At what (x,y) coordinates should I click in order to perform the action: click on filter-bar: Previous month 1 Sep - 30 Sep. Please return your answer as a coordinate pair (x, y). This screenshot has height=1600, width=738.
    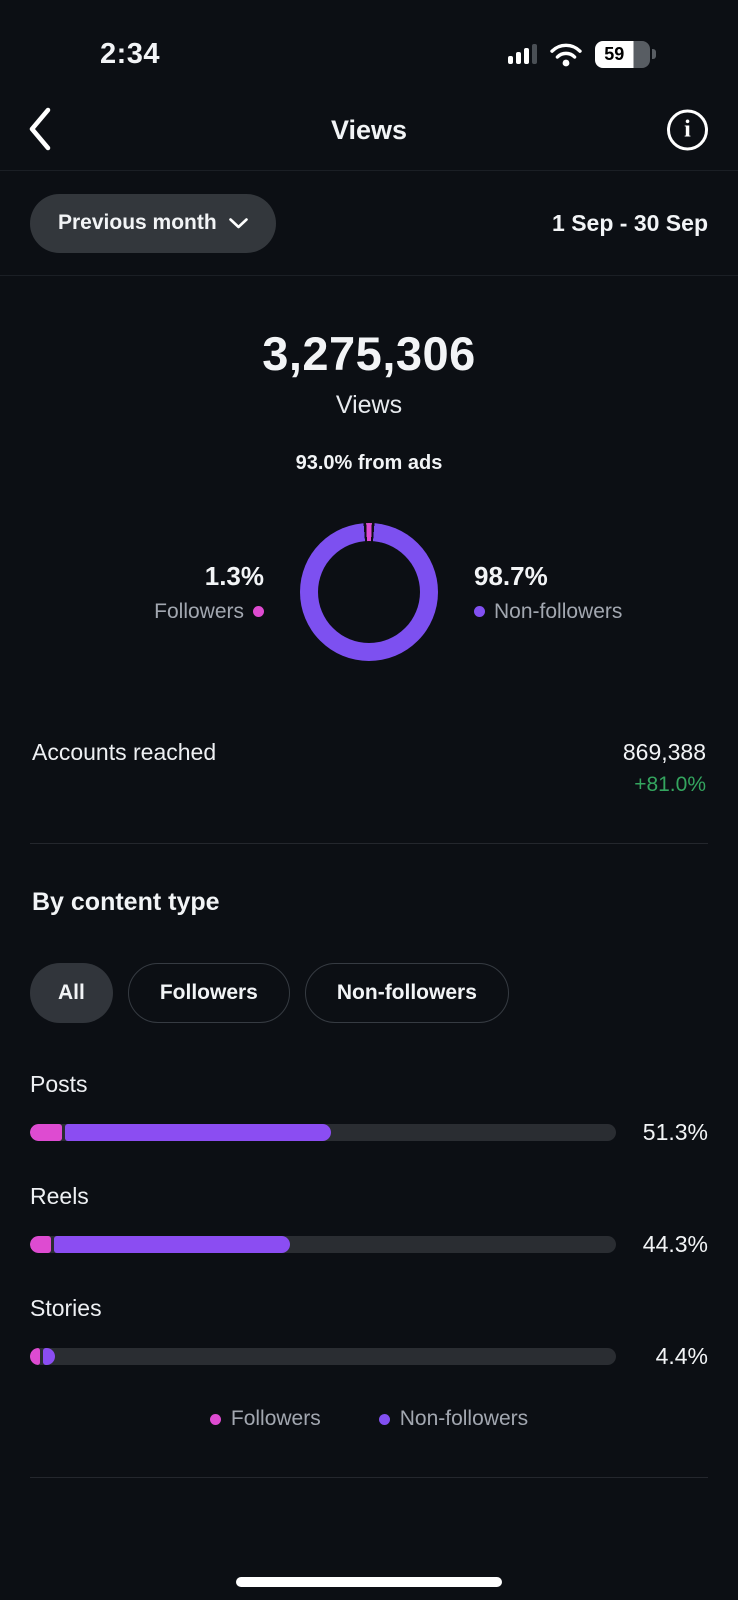
    Looking at the image, I should click on (369, 223).